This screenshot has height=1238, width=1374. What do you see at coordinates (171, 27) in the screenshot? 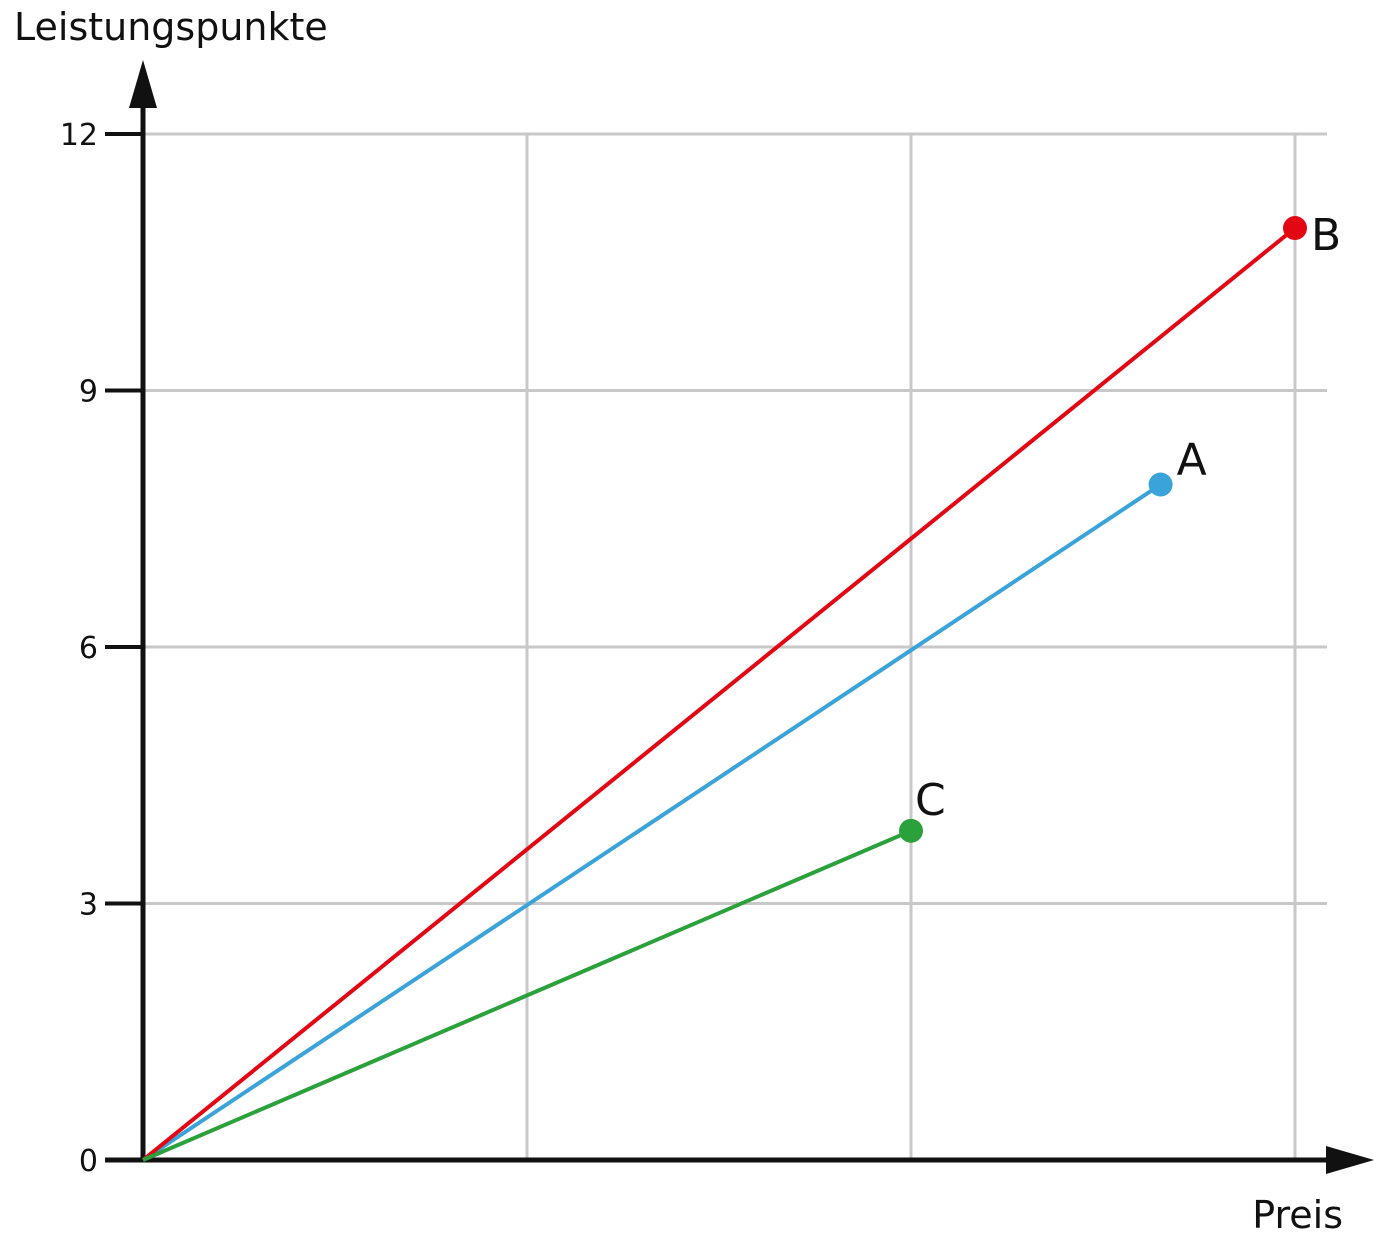
I see `y-axis-title: Leistungspunkte` at bounding box center [171, 27].